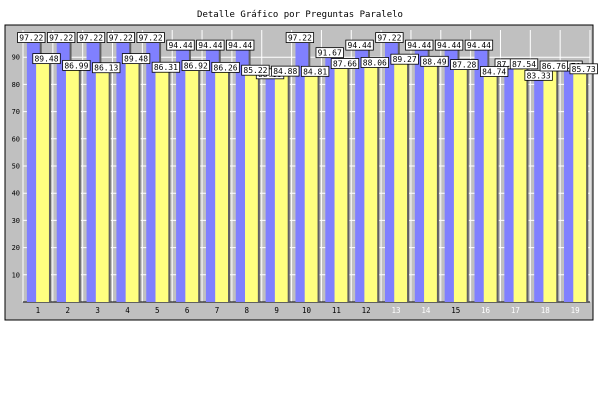  I want to click on data-label: 86.76, so click(554, 66).